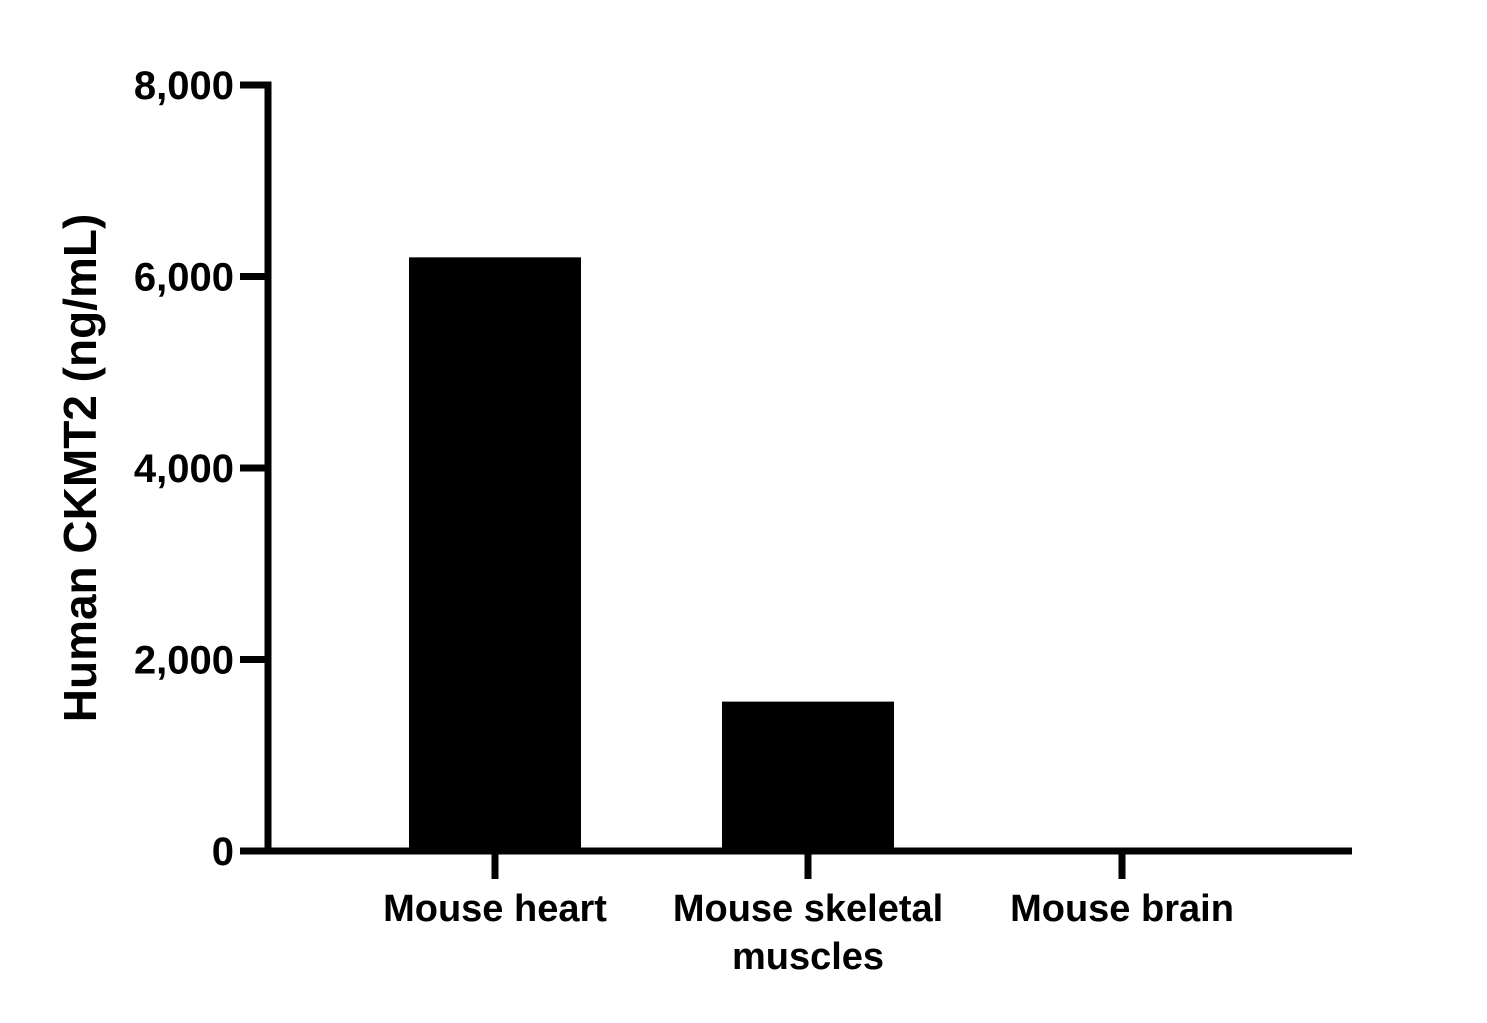  I want to click on x-category-label-1: Mouse skeletal muscles, so click(808, 933).